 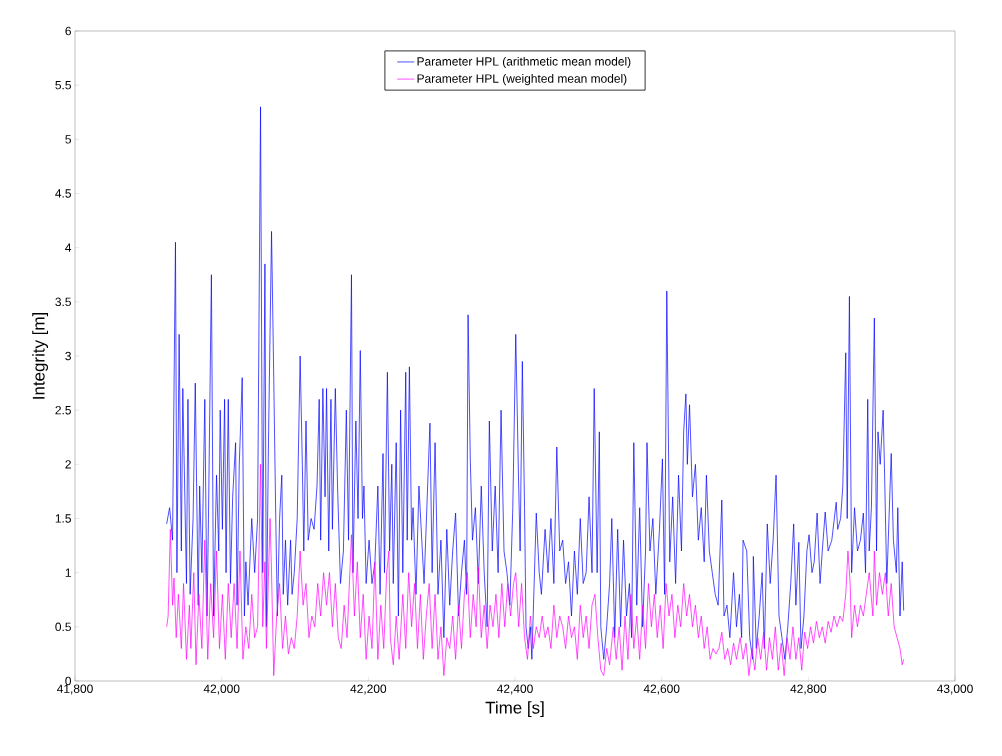 I want to click on x-tick-label: 42,000, so click(x=221, y=689).